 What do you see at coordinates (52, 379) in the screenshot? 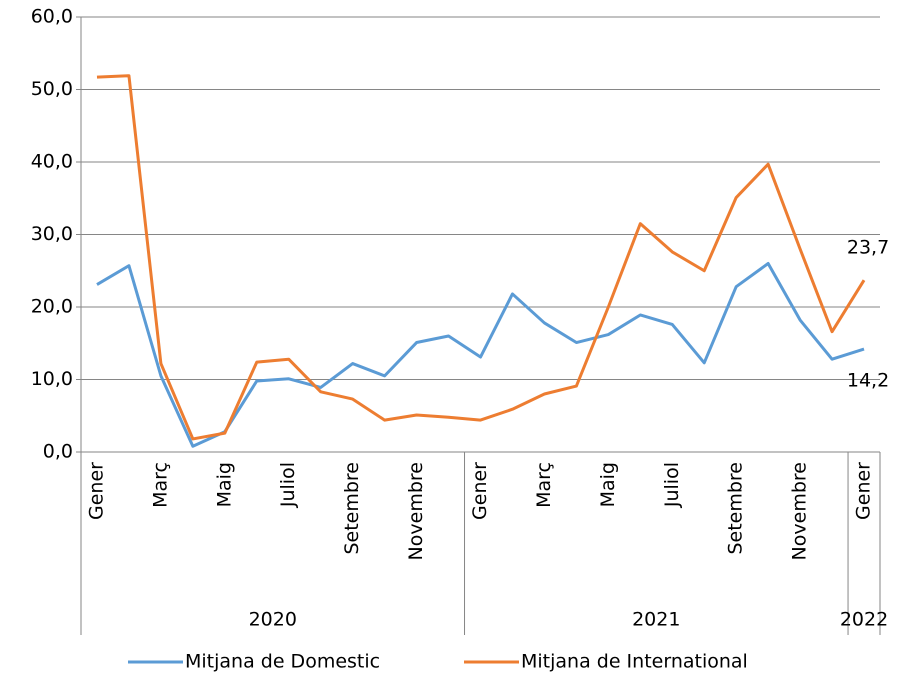
I see `y-tick-label: 10,0` at bounding box center [52, 379].